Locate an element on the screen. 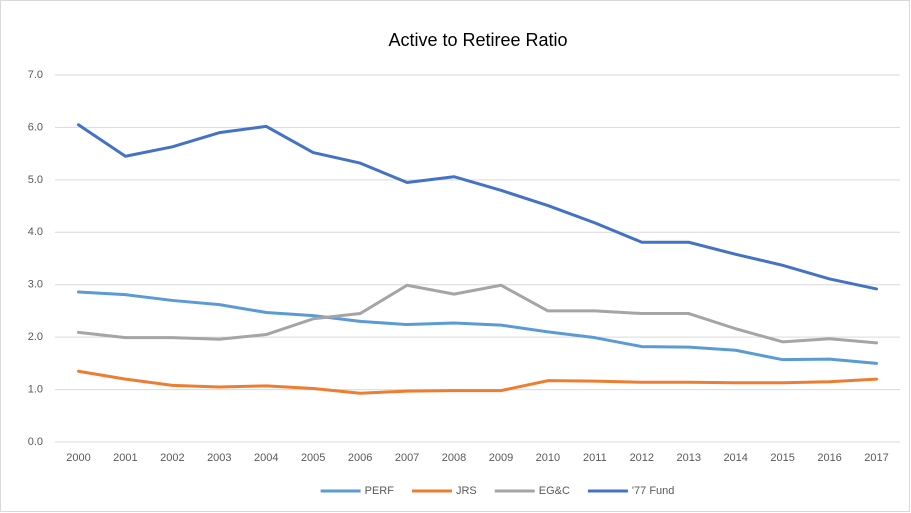  legend-label: JRS is located at coordinates (466, 491).